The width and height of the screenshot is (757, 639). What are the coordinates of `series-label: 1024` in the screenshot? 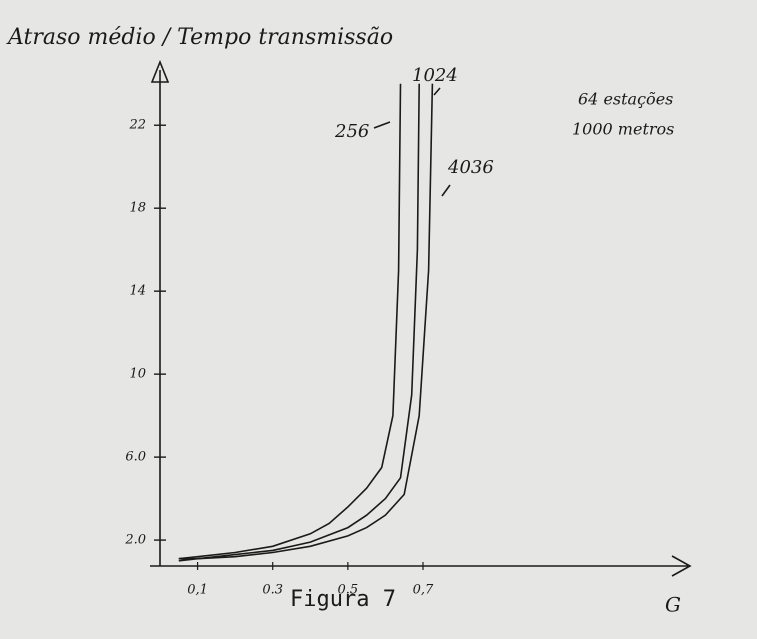 It's located at (435, 75).